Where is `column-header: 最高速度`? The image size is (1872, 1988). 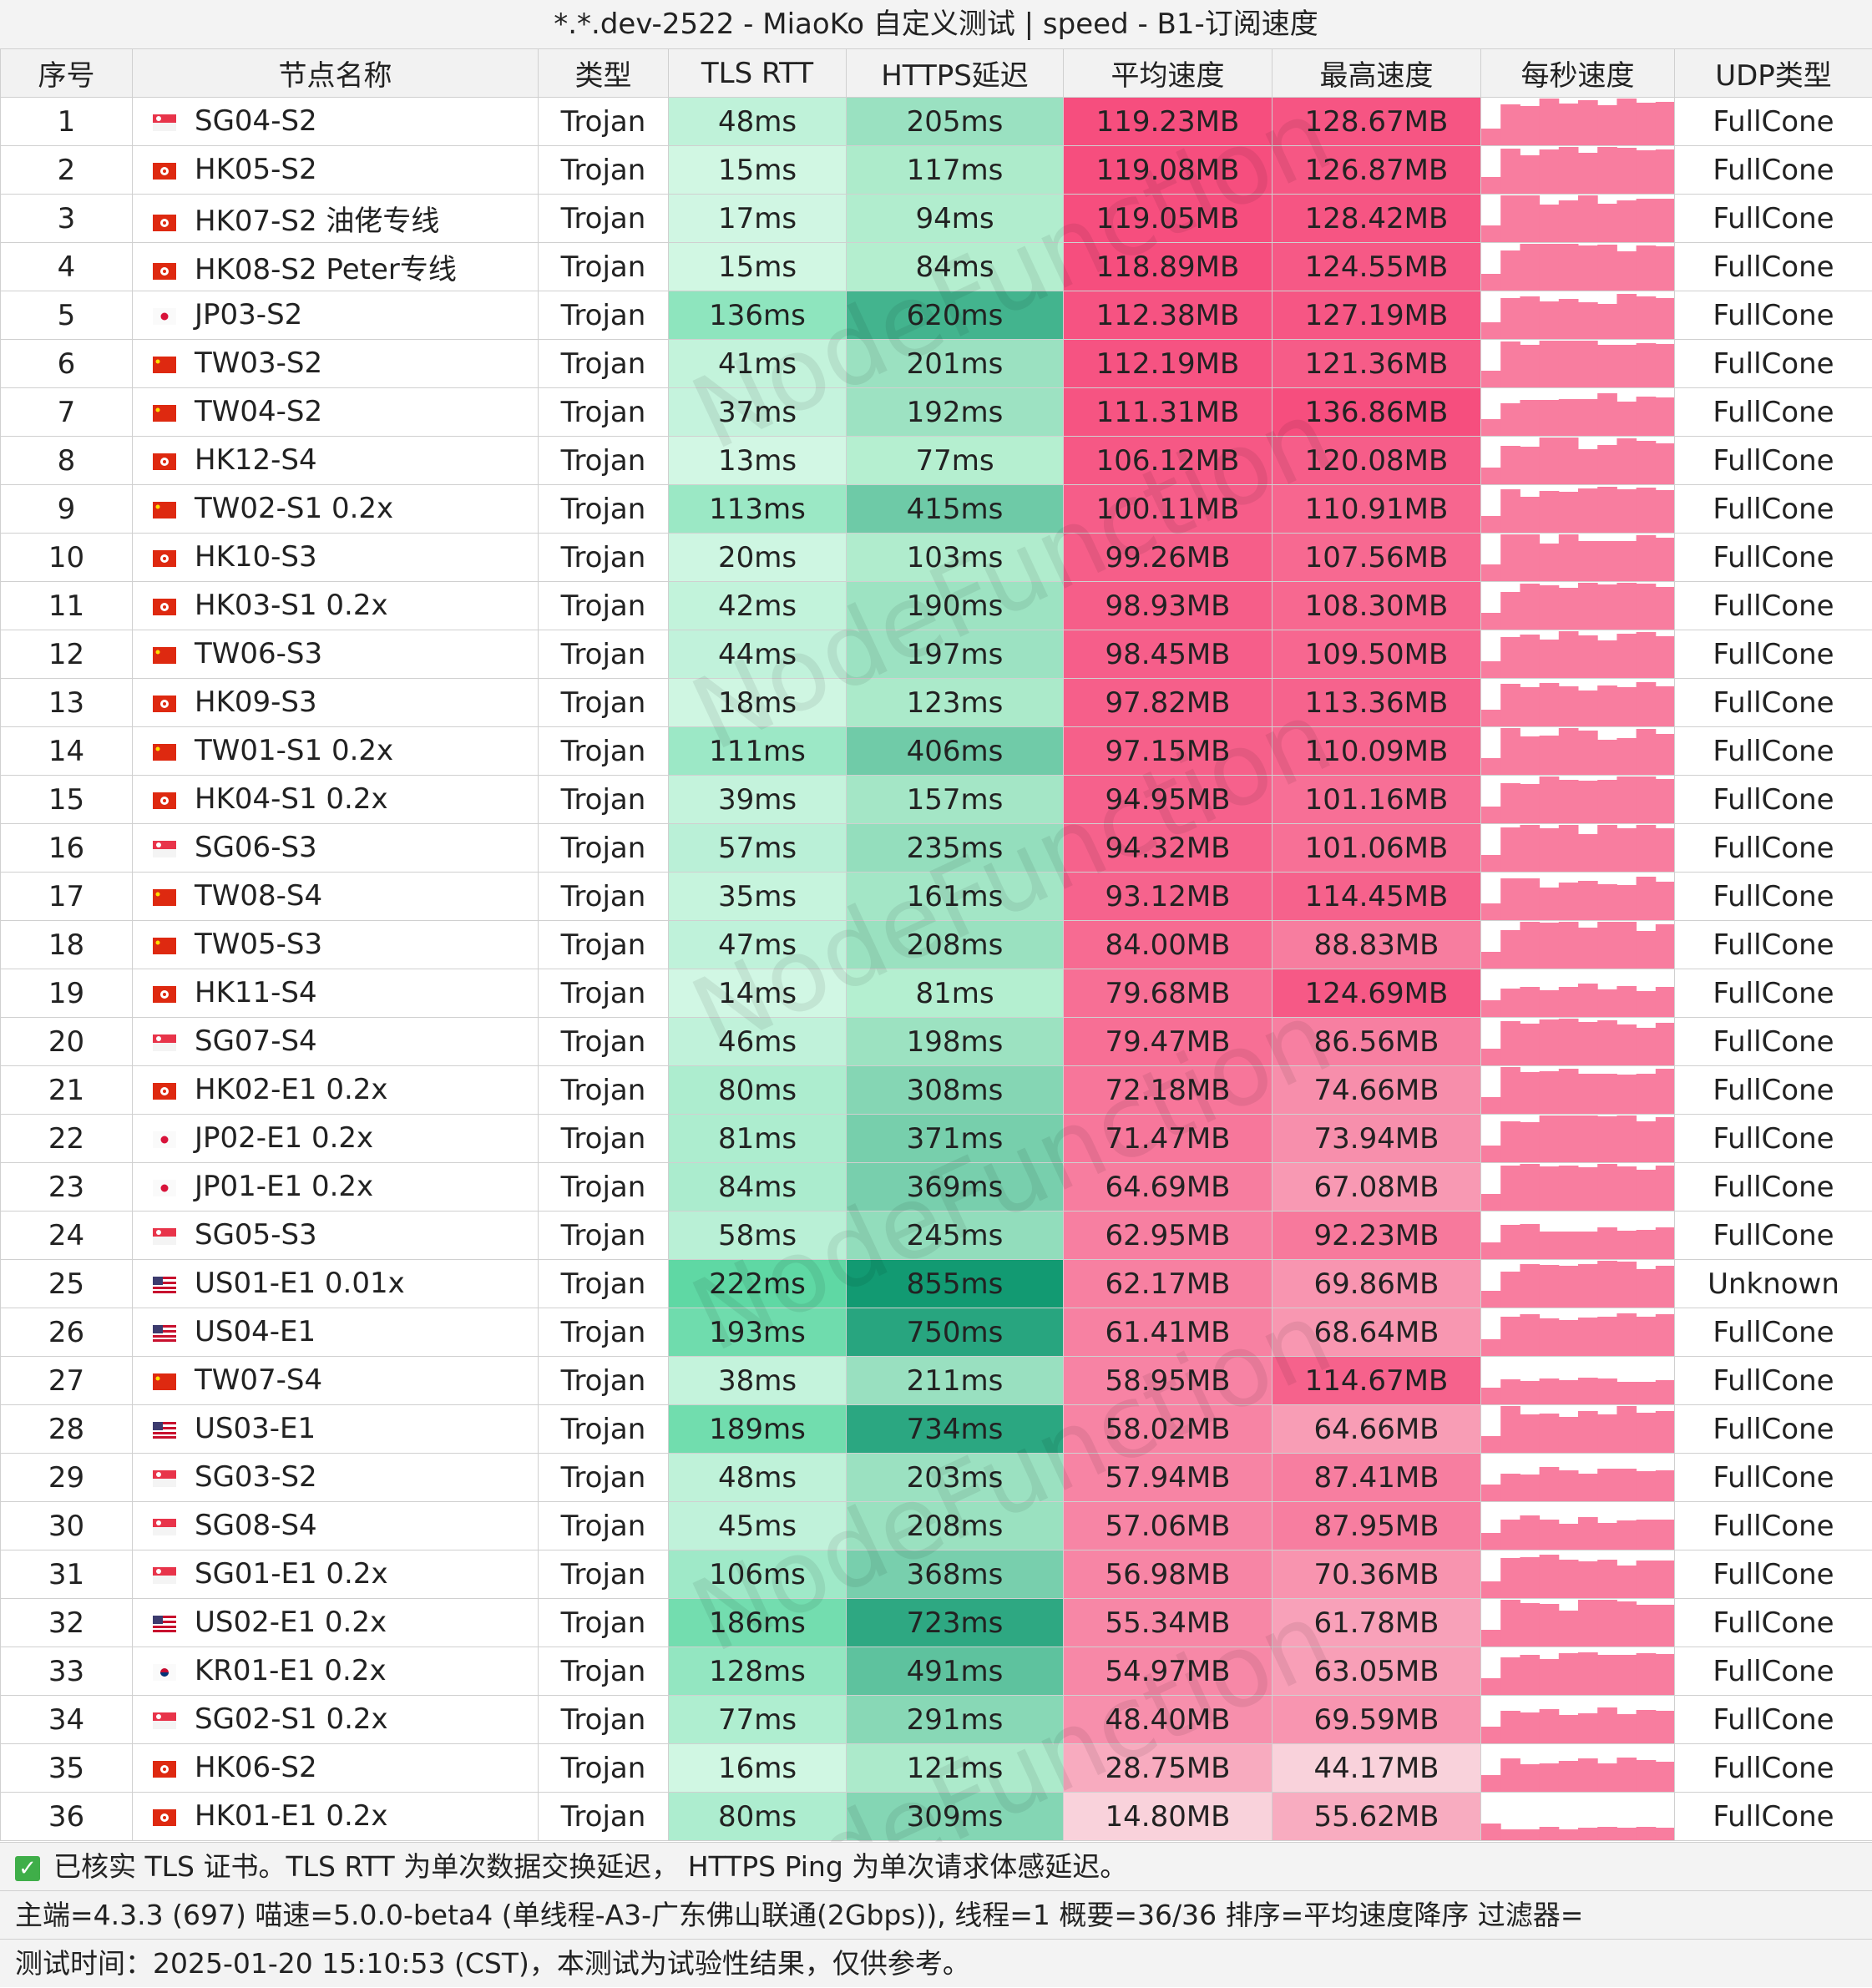 column-header: 最高速度 is located at coordinates (1376, 73).